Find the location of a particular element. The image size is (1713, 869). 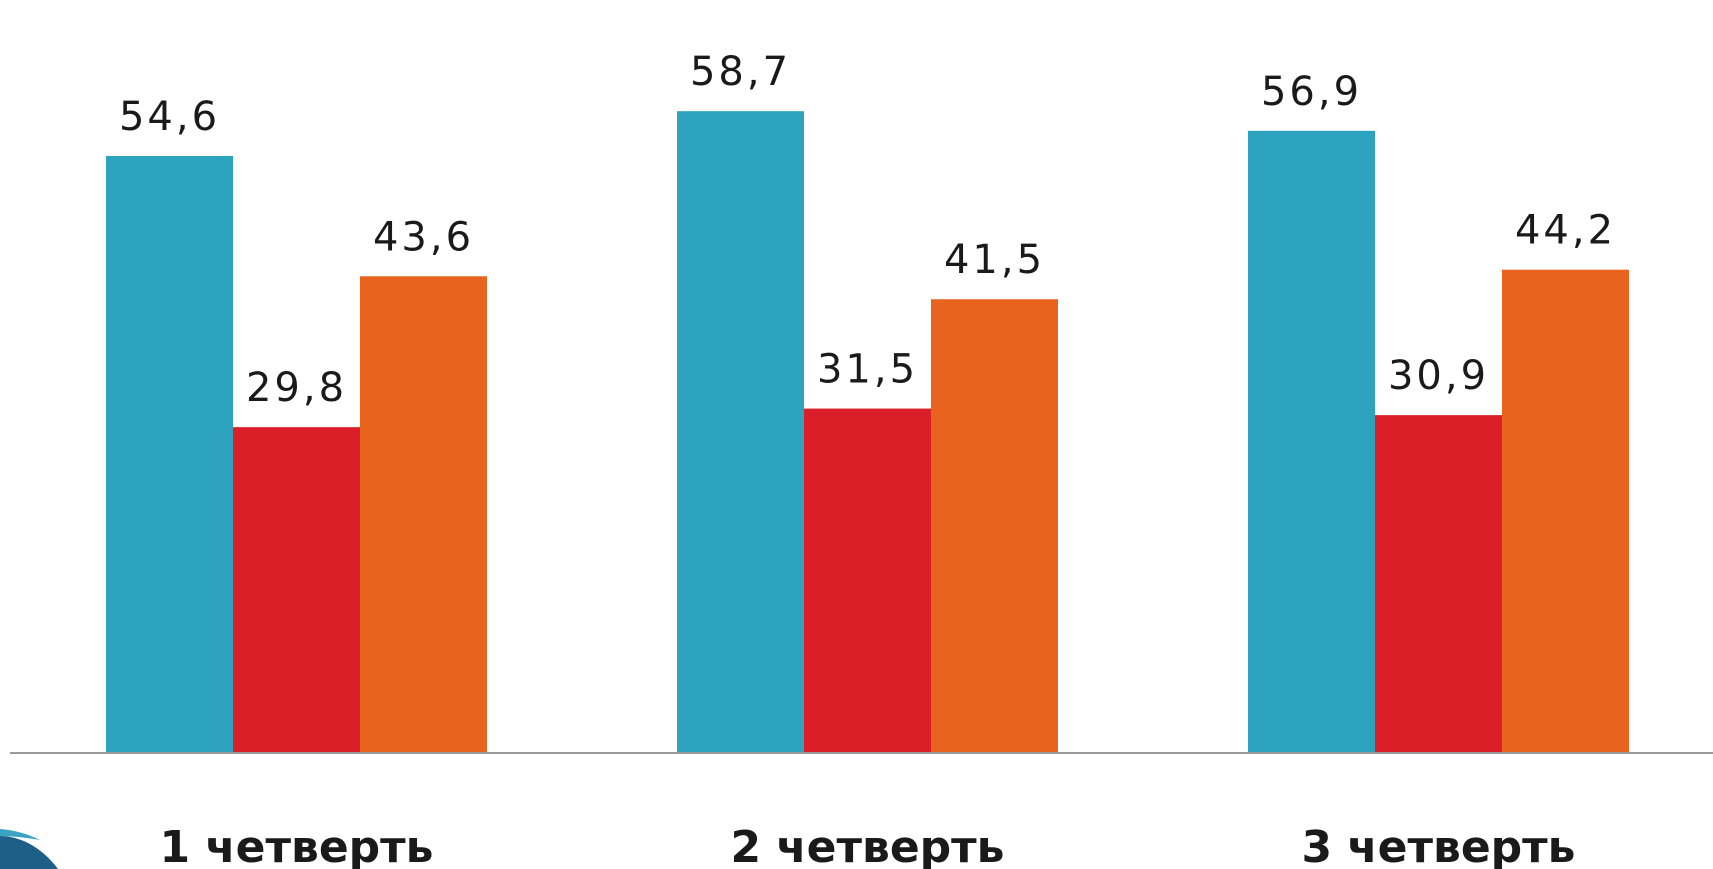

data-label-1-series-1: 54,6 is located at coordinates (169, 117).